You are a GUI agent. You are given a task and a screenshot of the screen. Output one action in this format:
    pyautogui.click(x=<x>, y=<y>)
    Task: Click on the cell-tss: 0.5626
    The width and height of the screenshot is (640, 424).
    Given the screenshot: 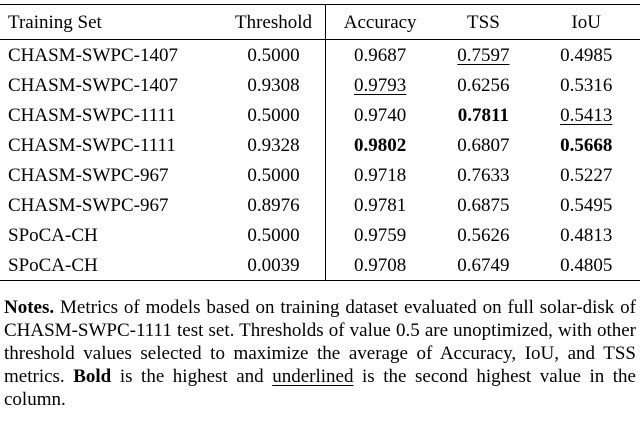 What is the action you would take?
    pyautogui.click(x=483, y=235)
    